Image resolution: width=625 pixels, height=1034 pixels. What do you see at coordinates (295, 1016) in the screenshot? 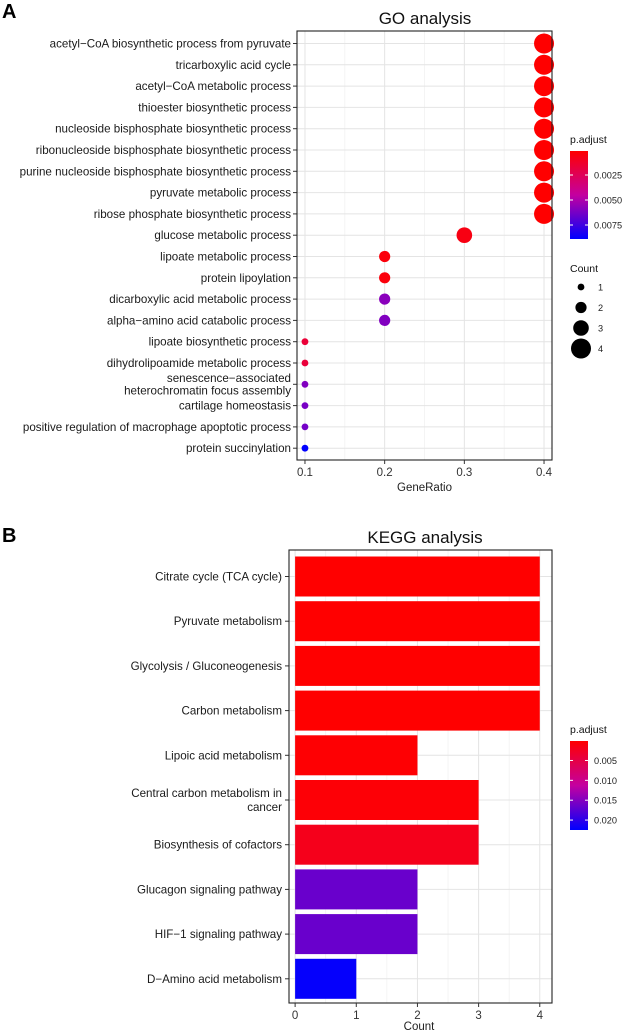
I see `x-tick-label: 0` at bounding box center [295, 1016].